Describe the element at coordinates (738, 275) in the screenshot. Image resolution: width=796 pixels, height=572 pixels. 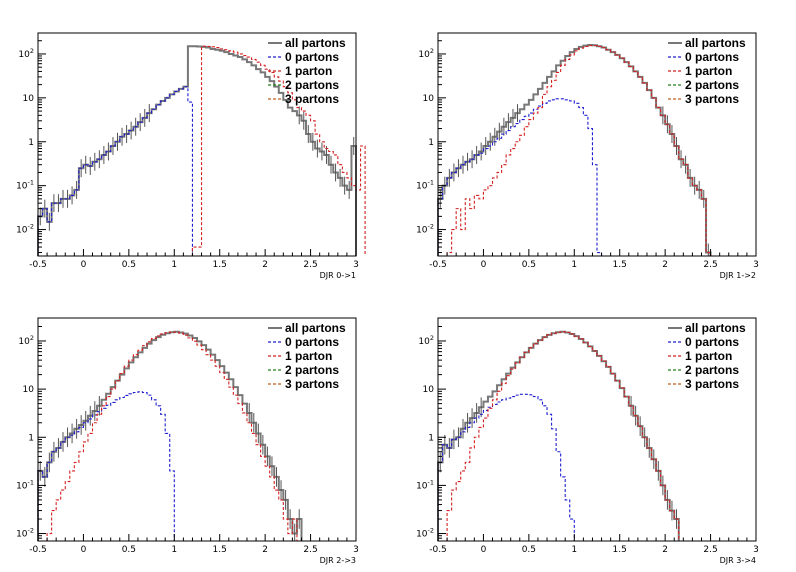
I see `x-axis-title: DJR 1->2` at that location.